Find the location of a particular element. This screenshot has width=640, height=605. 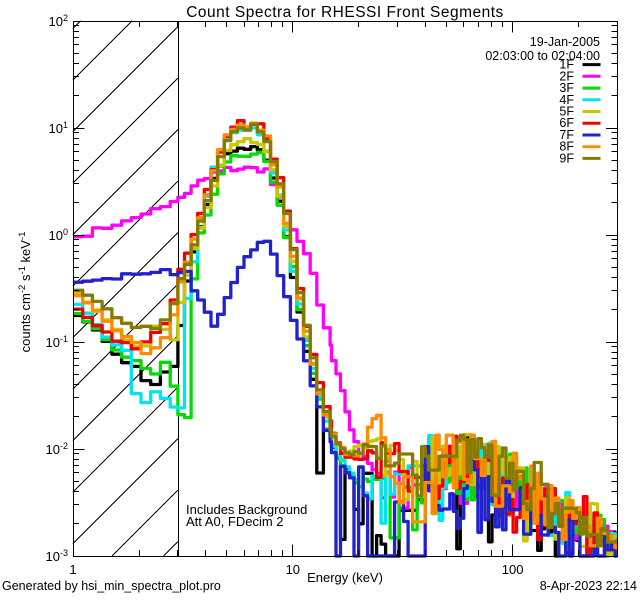

svg-text: Energy (keV) is located at coordinates (345, 577).